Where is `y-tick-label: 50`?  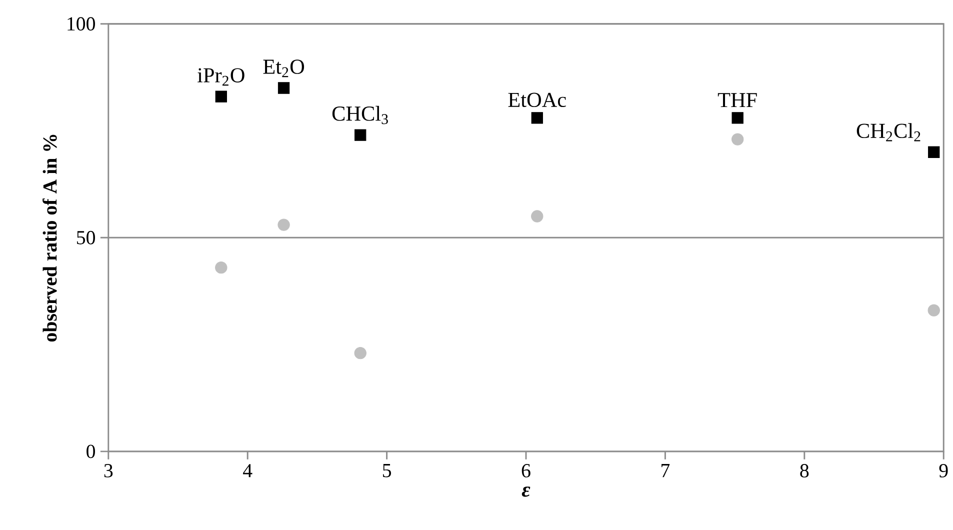 y-tick-label: 50 is located at coordinates (86, 237).